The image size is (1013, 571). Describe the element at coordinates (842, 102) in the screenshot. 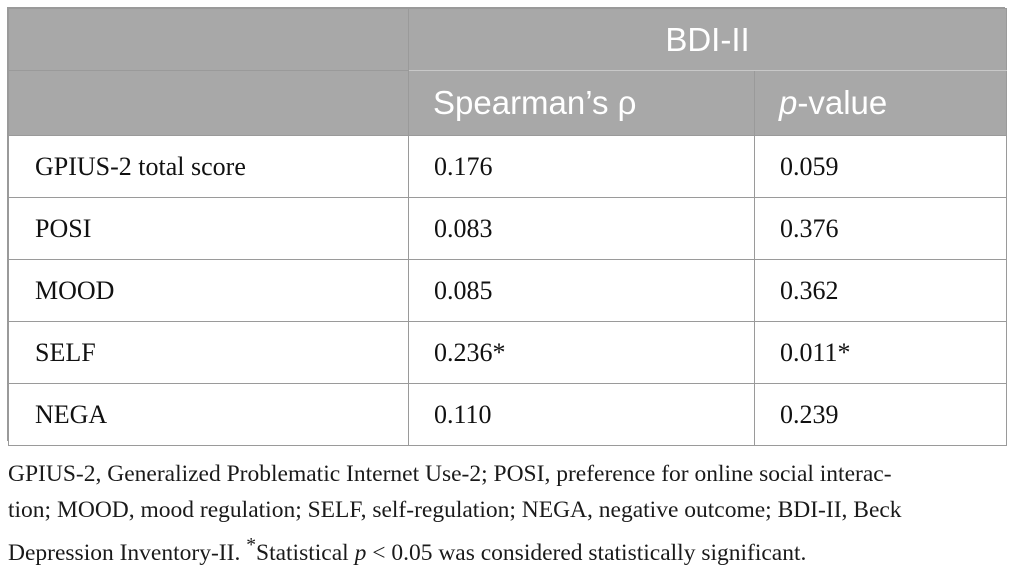

I see `column-header-p-suffix: -value` at that location.